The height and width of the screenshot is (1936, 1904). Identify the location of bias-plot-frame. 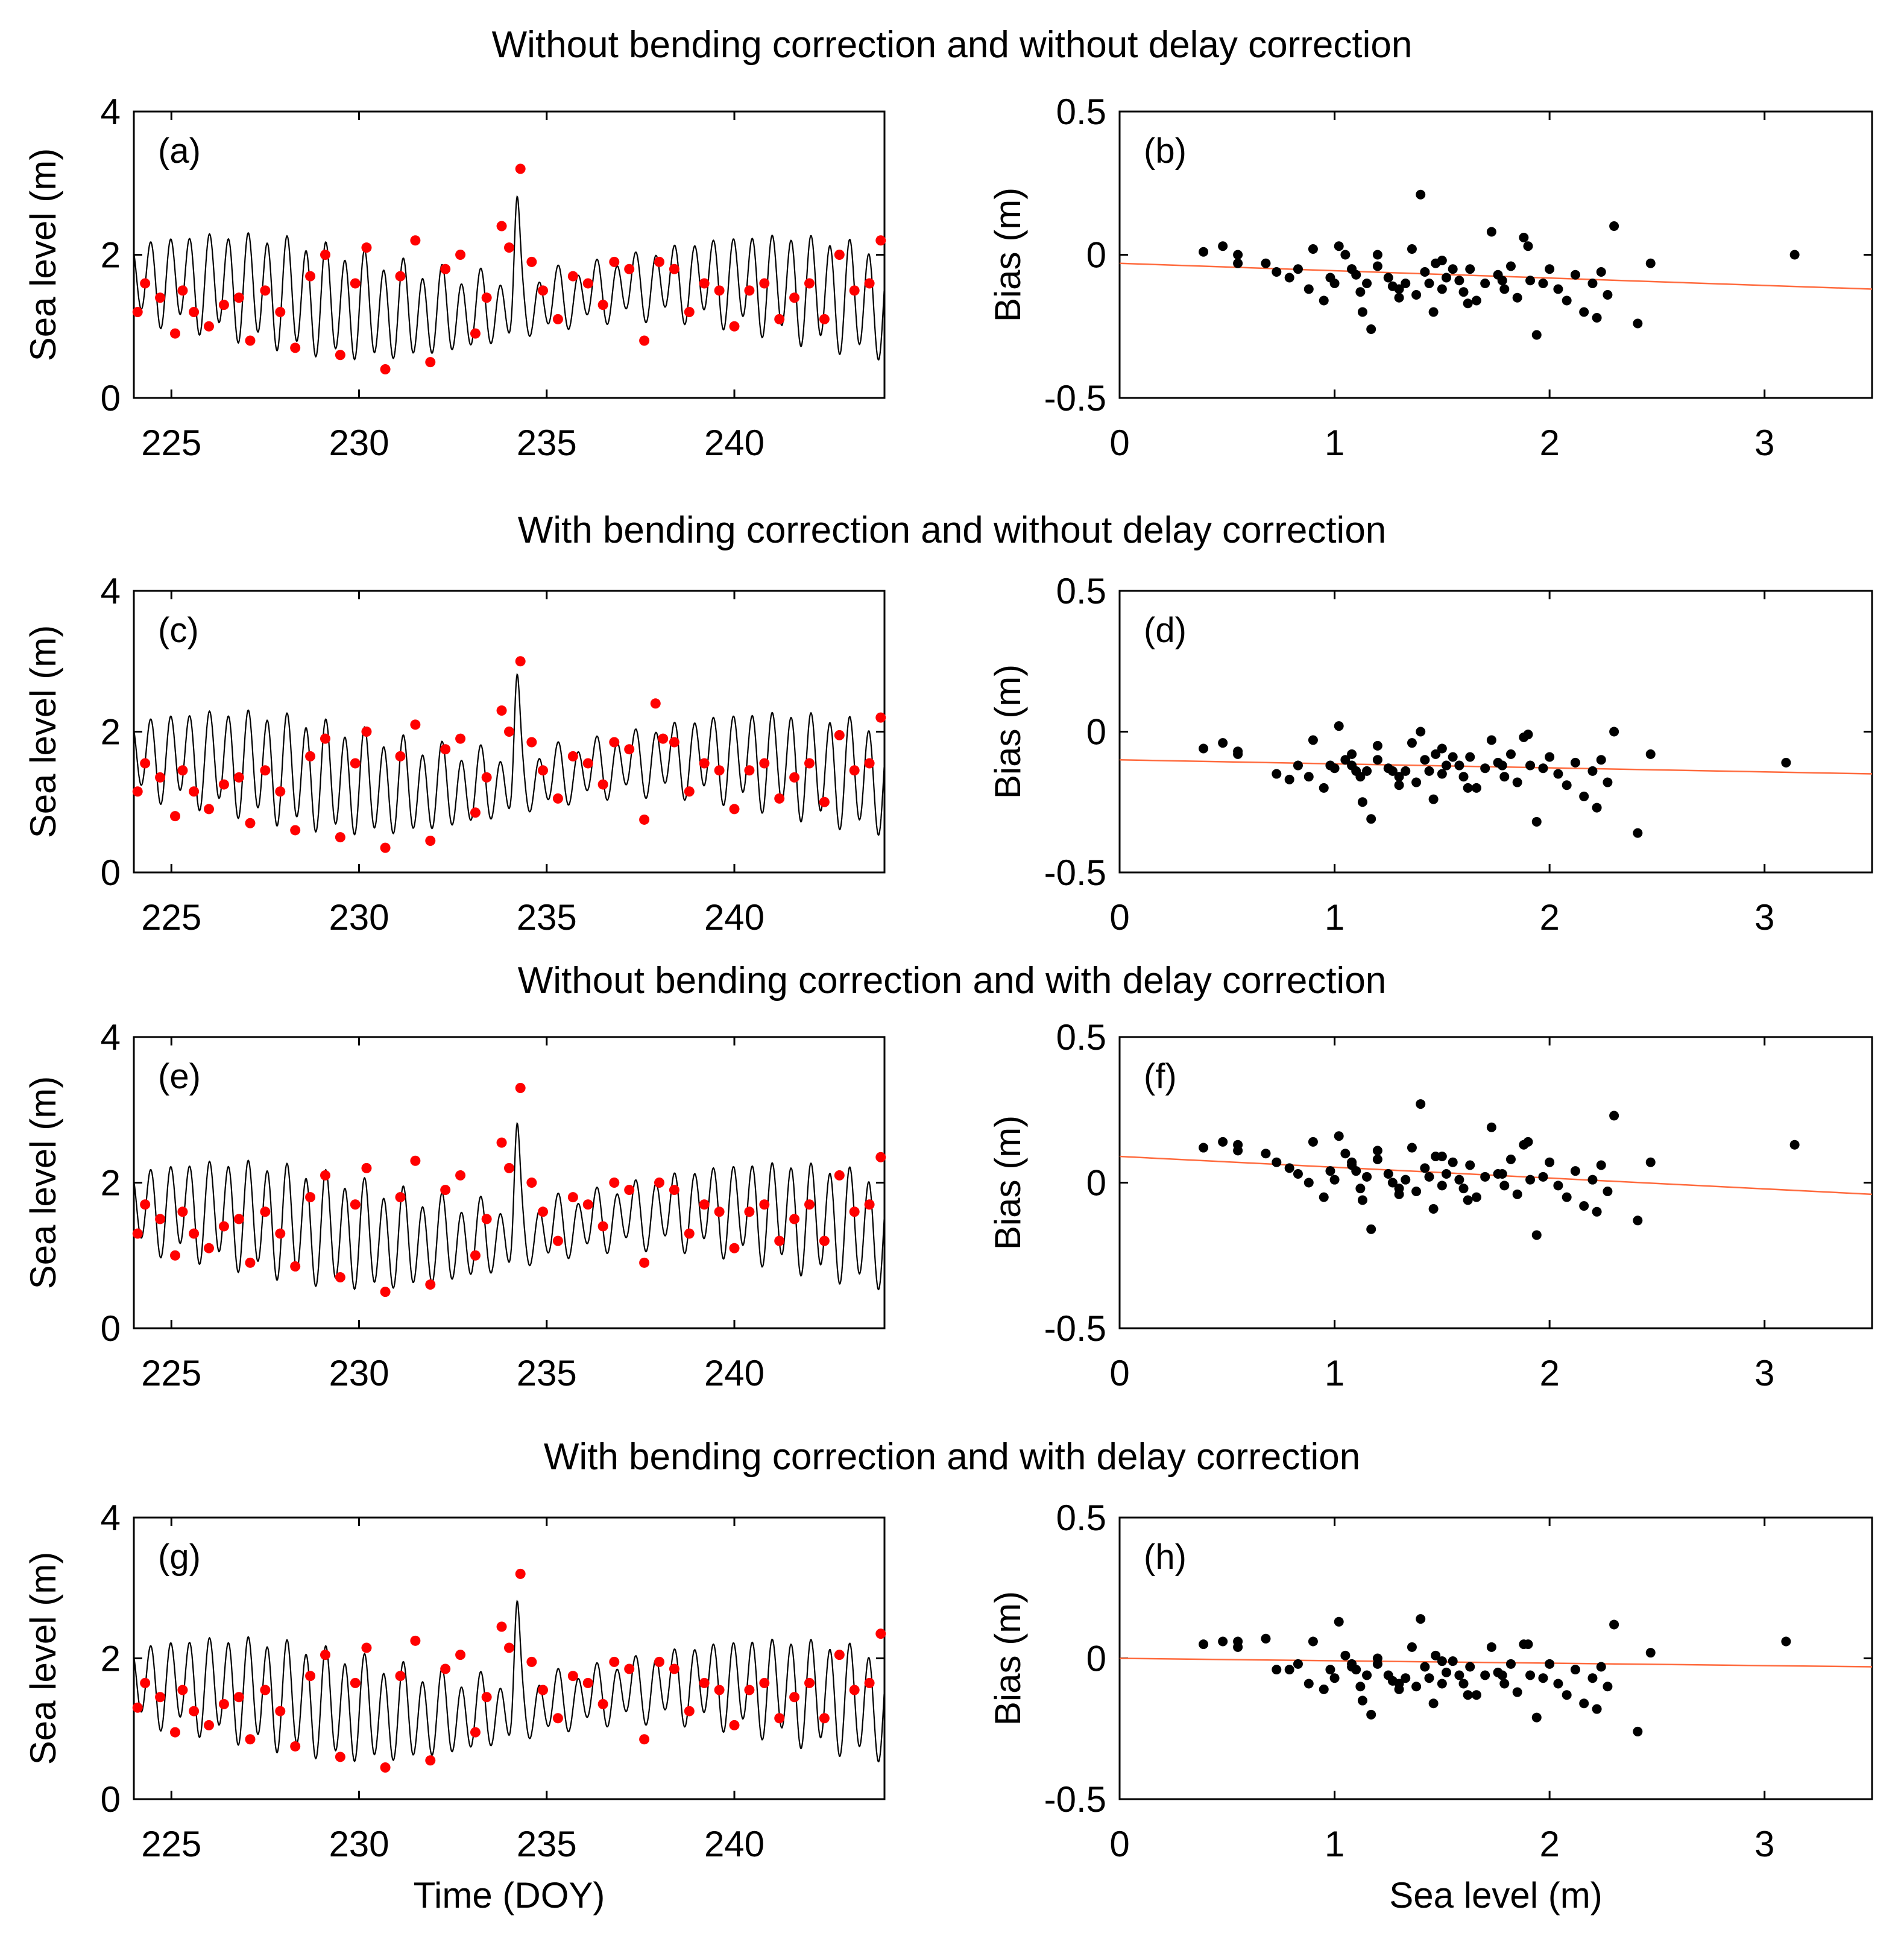
(1496, 1658).